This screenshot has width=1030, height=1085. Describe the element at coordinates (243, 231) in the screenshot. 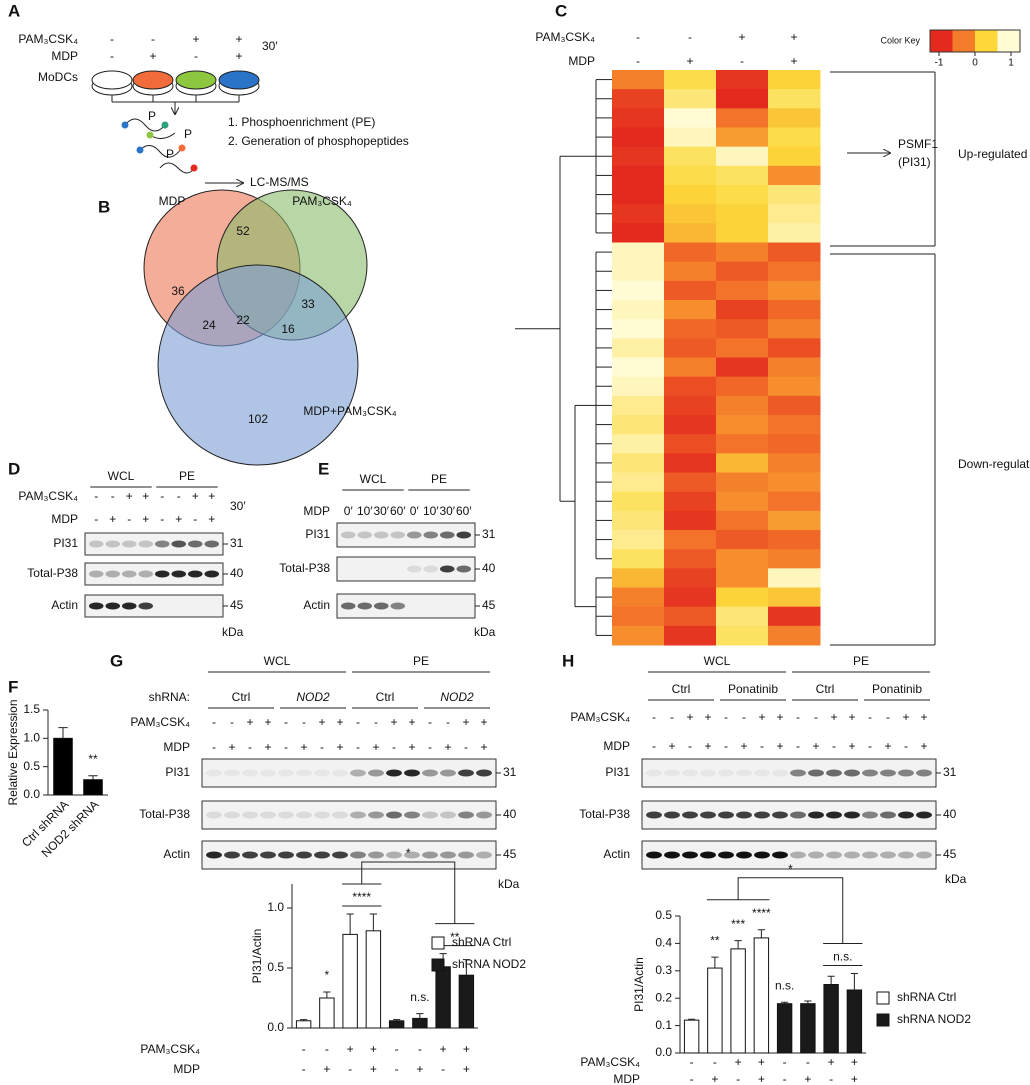

I see `venn-count: 52` at that location.